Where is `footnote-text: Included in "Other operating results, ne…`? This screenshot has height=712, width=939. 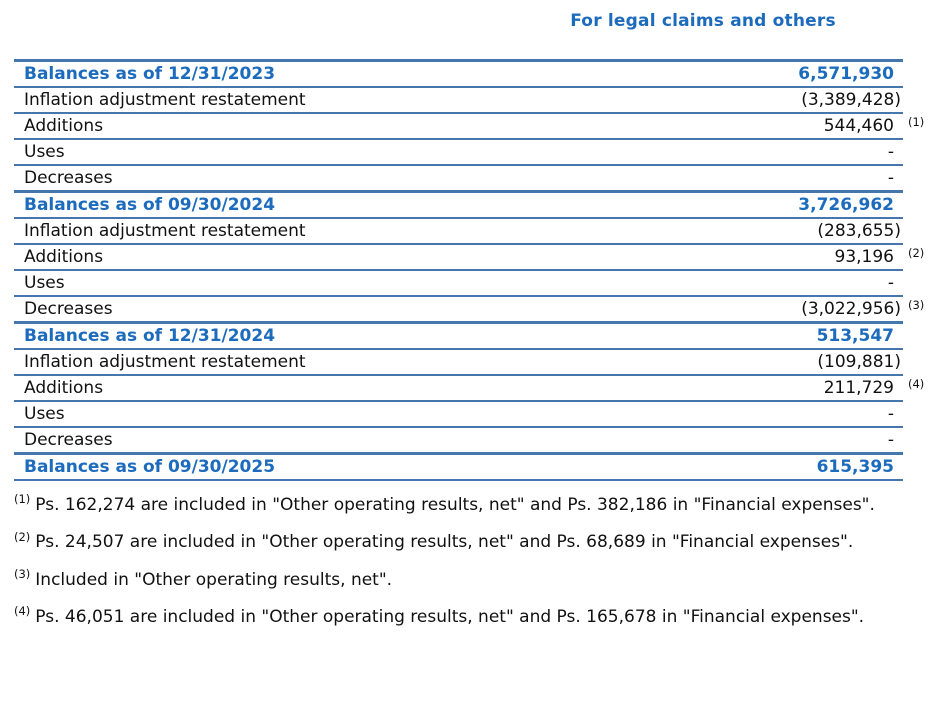 footnote-text: Included in "Other operating results, ne… is located at coordinates (214, 579).